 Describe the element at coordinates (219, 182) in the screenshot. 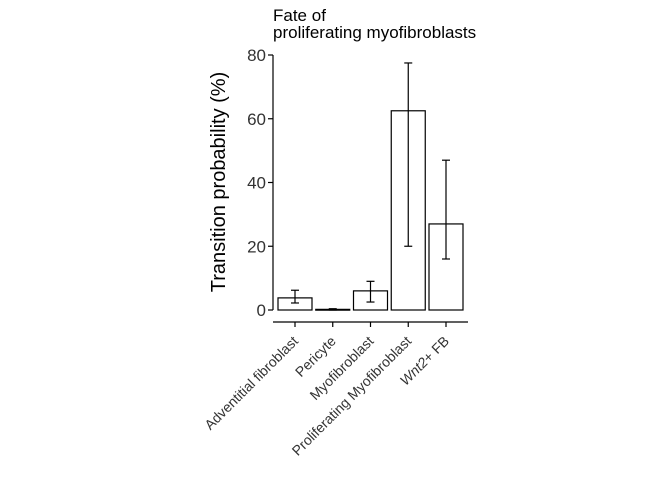

I see `y-axis-label: Transition probability (%)` at that location.